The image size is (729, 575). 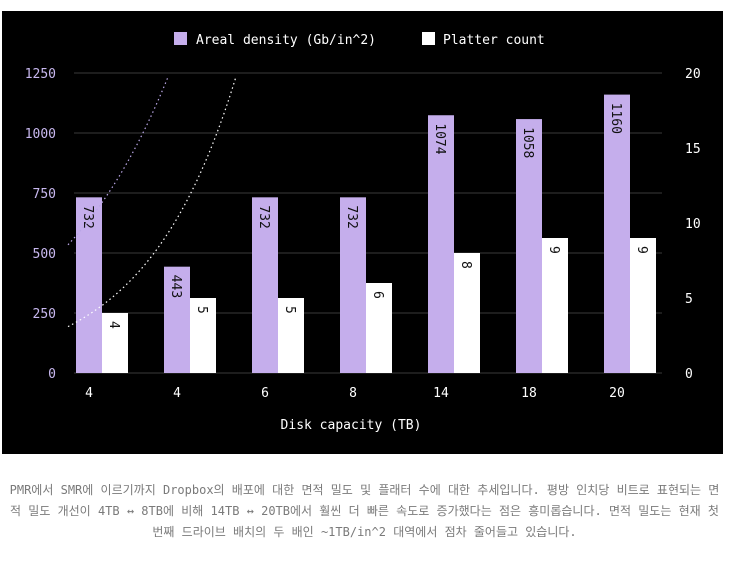 I want to click on trendline-platter-count, so click(x=152, y=202).